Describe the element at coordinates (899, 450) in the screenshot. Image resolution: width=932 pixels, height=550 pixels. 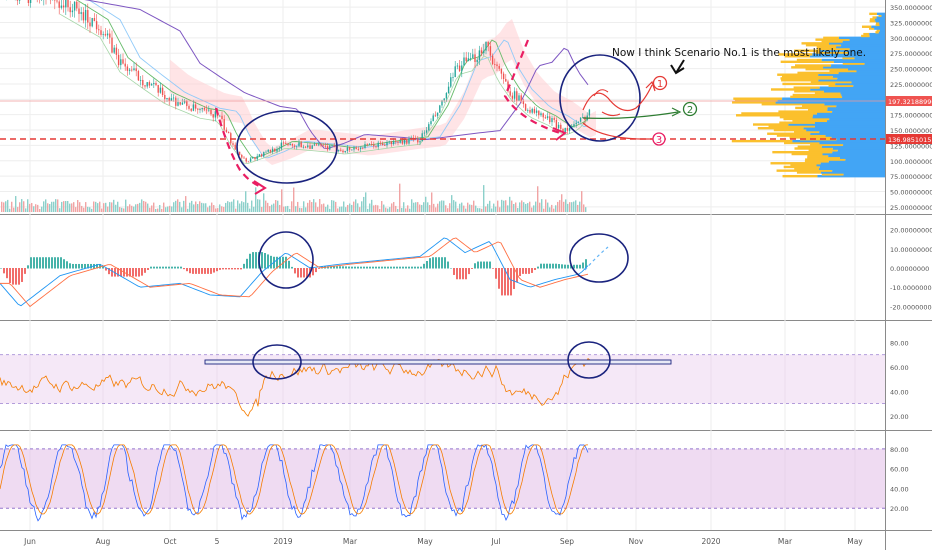
I see `y-tick-label: 80.00` at that location.